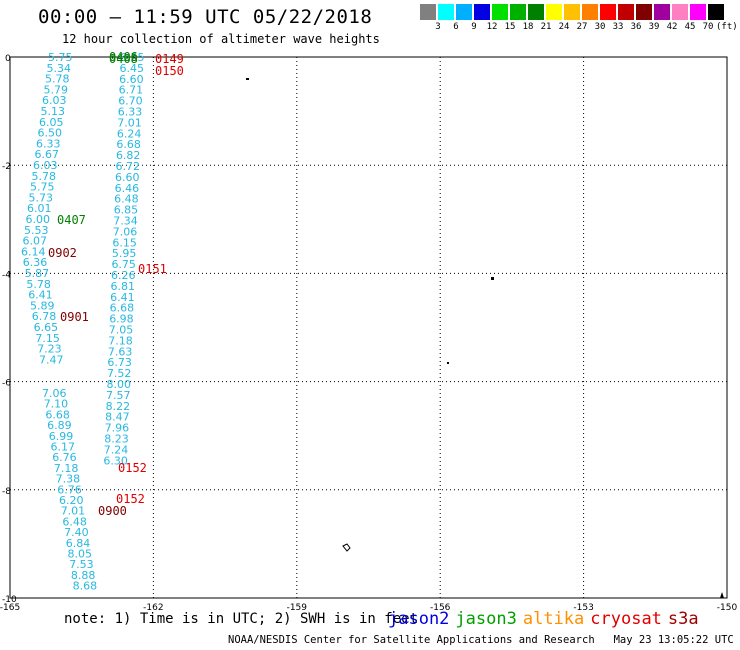  I want to click on scale-label: 30, so click(600, 27).